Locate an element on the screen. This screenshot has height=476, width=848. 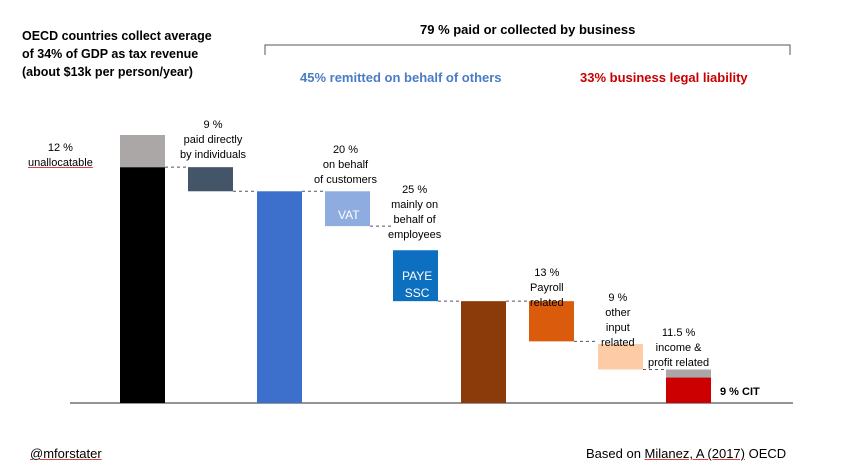
annotation-line: 20 % is located at coordinates (345, 150).